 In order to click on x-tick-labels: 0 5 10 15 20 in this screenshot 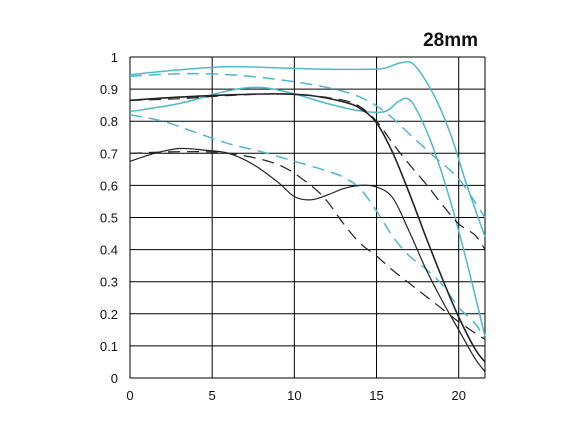, I will do `click(296, 395)`.